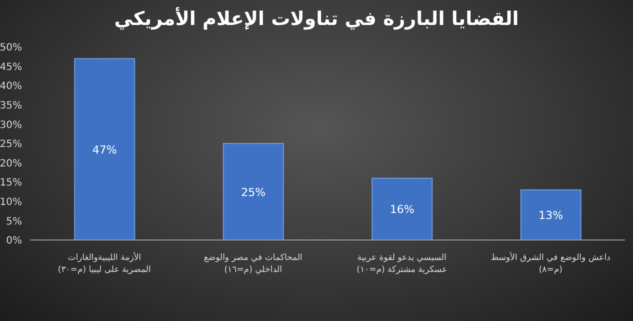 Image resolution: width=633 pixels, height=321 pixels. I want to click on y-tick-label: 45%, so click(11, 67).